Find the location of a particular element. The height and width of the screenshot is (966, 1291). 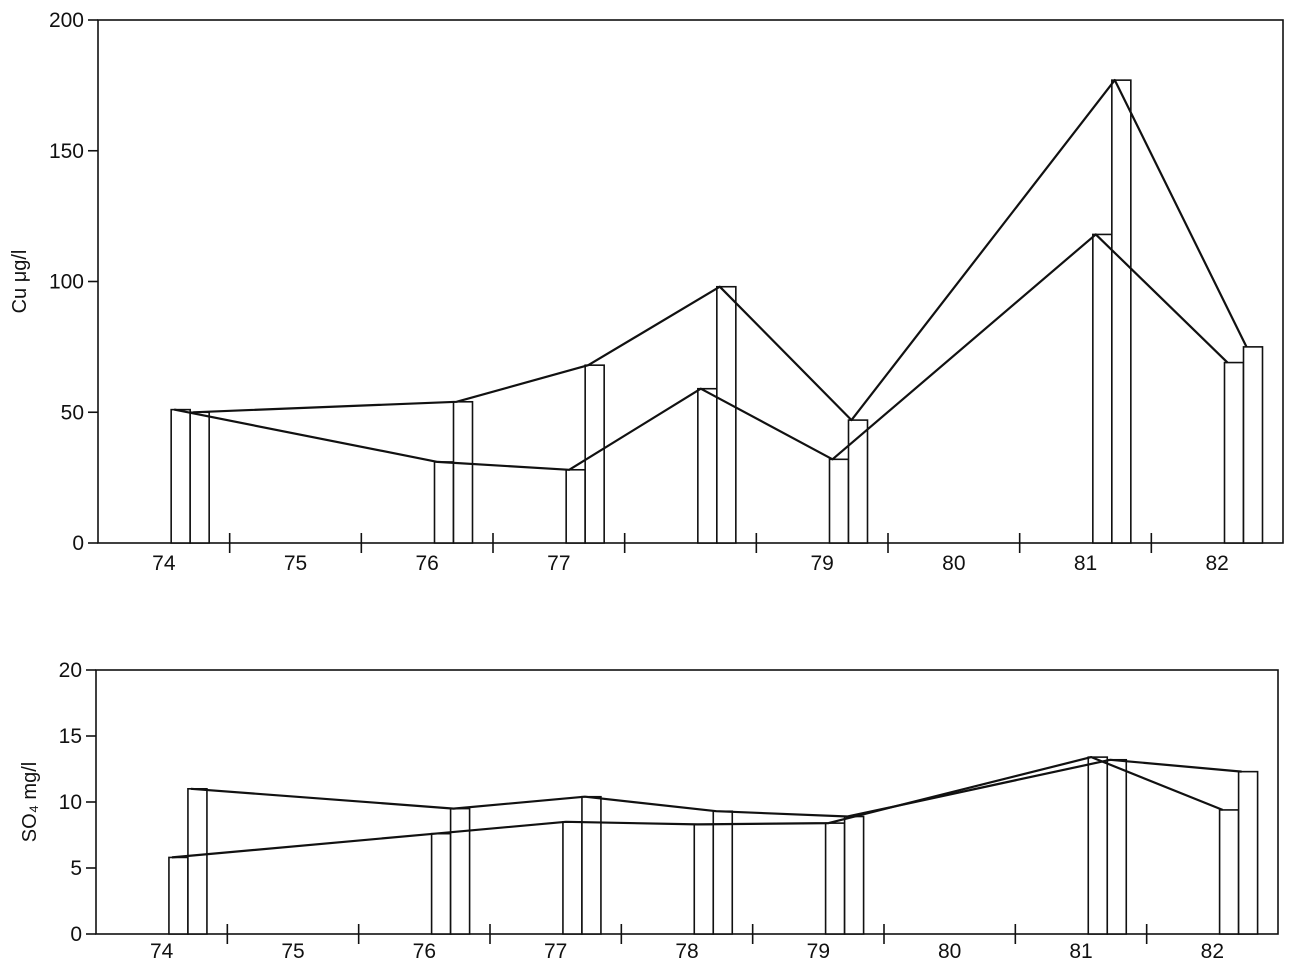

so4-x-tick-label: 78 is located at coordinates (686, 951).